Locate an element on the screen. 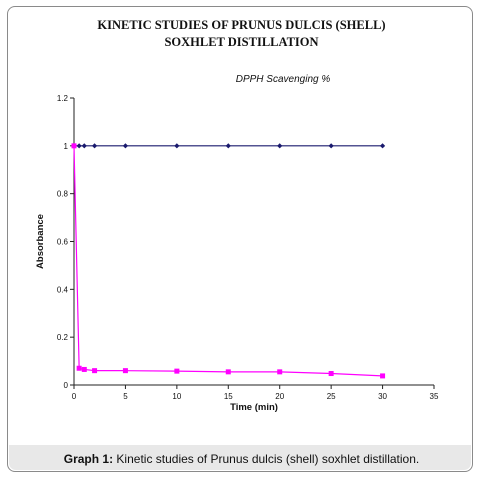  x-tick-label: 35 is located at coordinates (434, 396).